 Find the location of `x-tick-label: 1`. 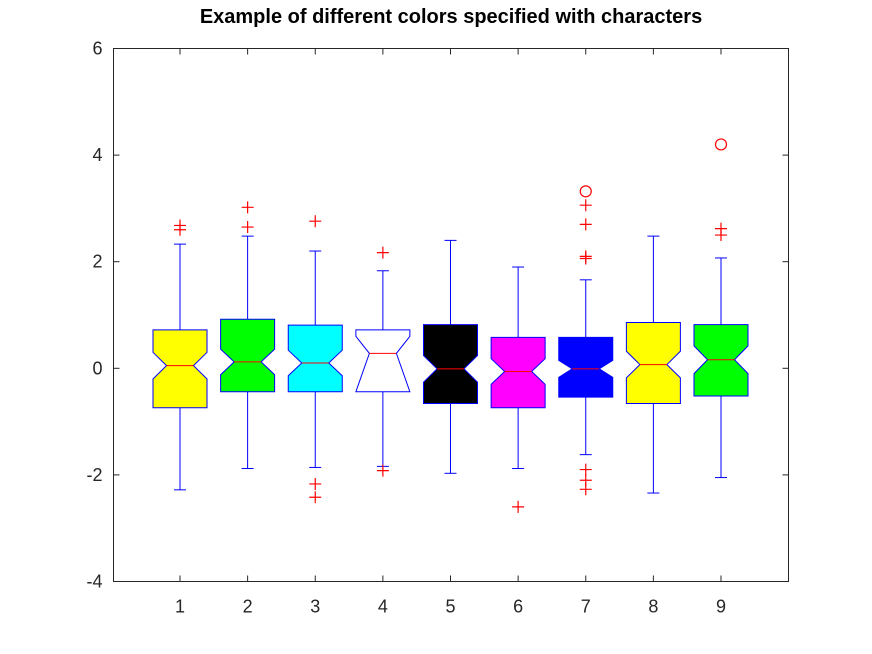

x-tick-label: 1 is located at coordinates (180, 607).